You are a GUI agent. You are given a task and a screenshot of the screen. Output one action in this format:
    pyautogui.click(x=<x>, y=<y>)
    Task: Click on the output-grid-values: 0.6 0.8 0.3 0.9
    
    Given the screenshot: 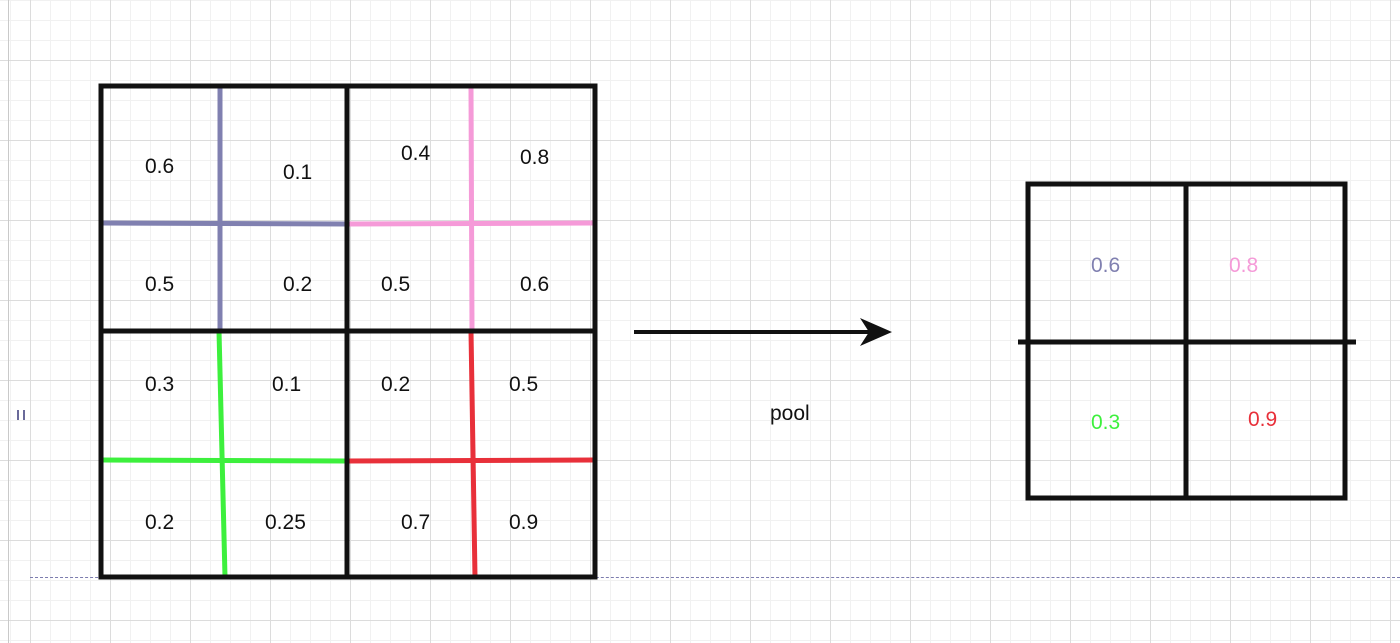 What is the action you would take?
    pyautogui.click(x=1184, y=344)
    